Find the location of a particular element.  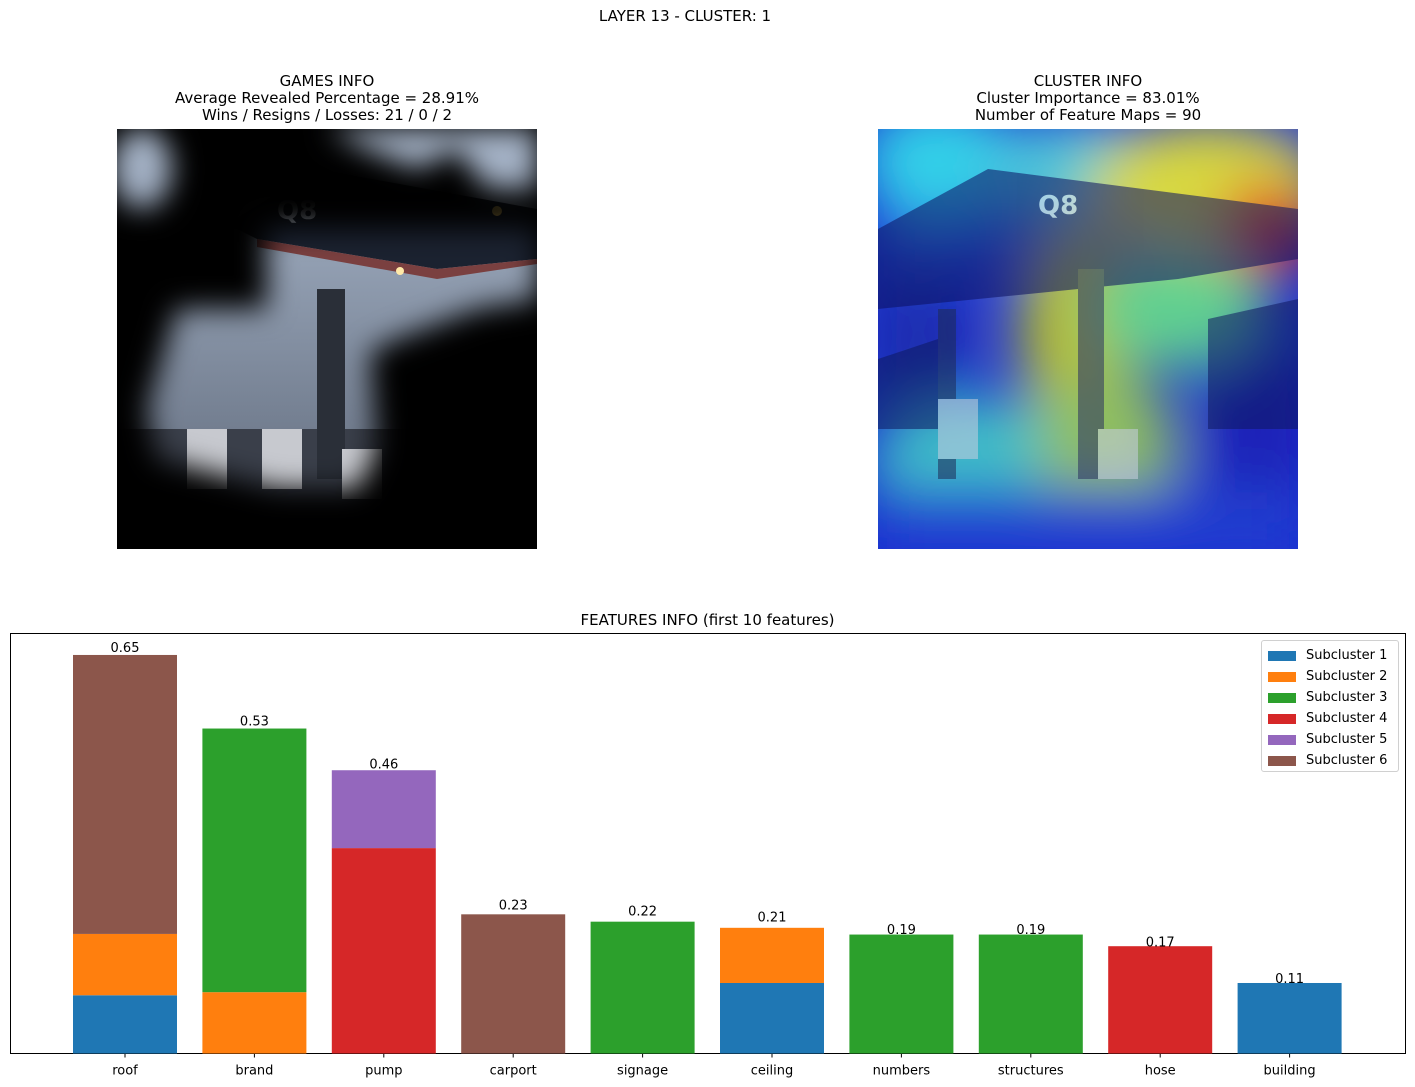

value-label-structures: 0.19 is located at coordinates (1030, 930).